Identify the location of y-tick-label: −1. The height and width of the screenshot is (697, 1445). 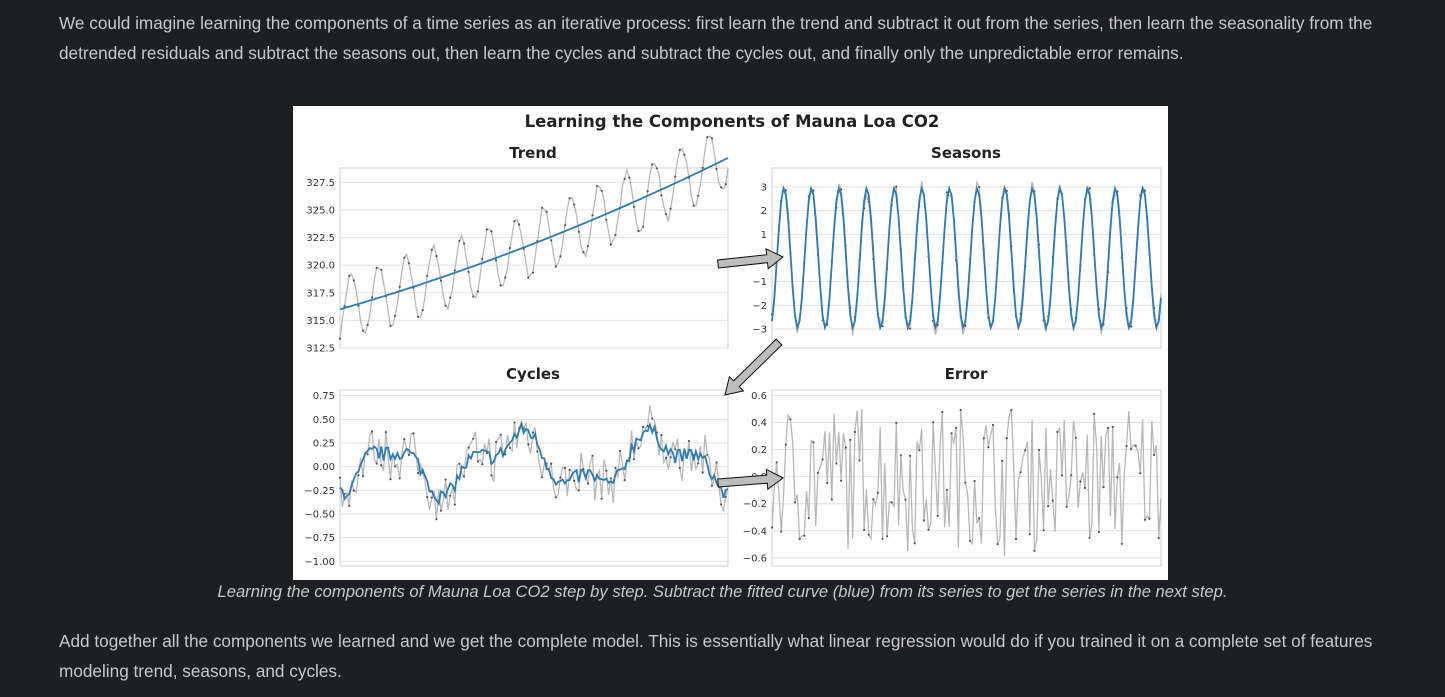
(759, 282).